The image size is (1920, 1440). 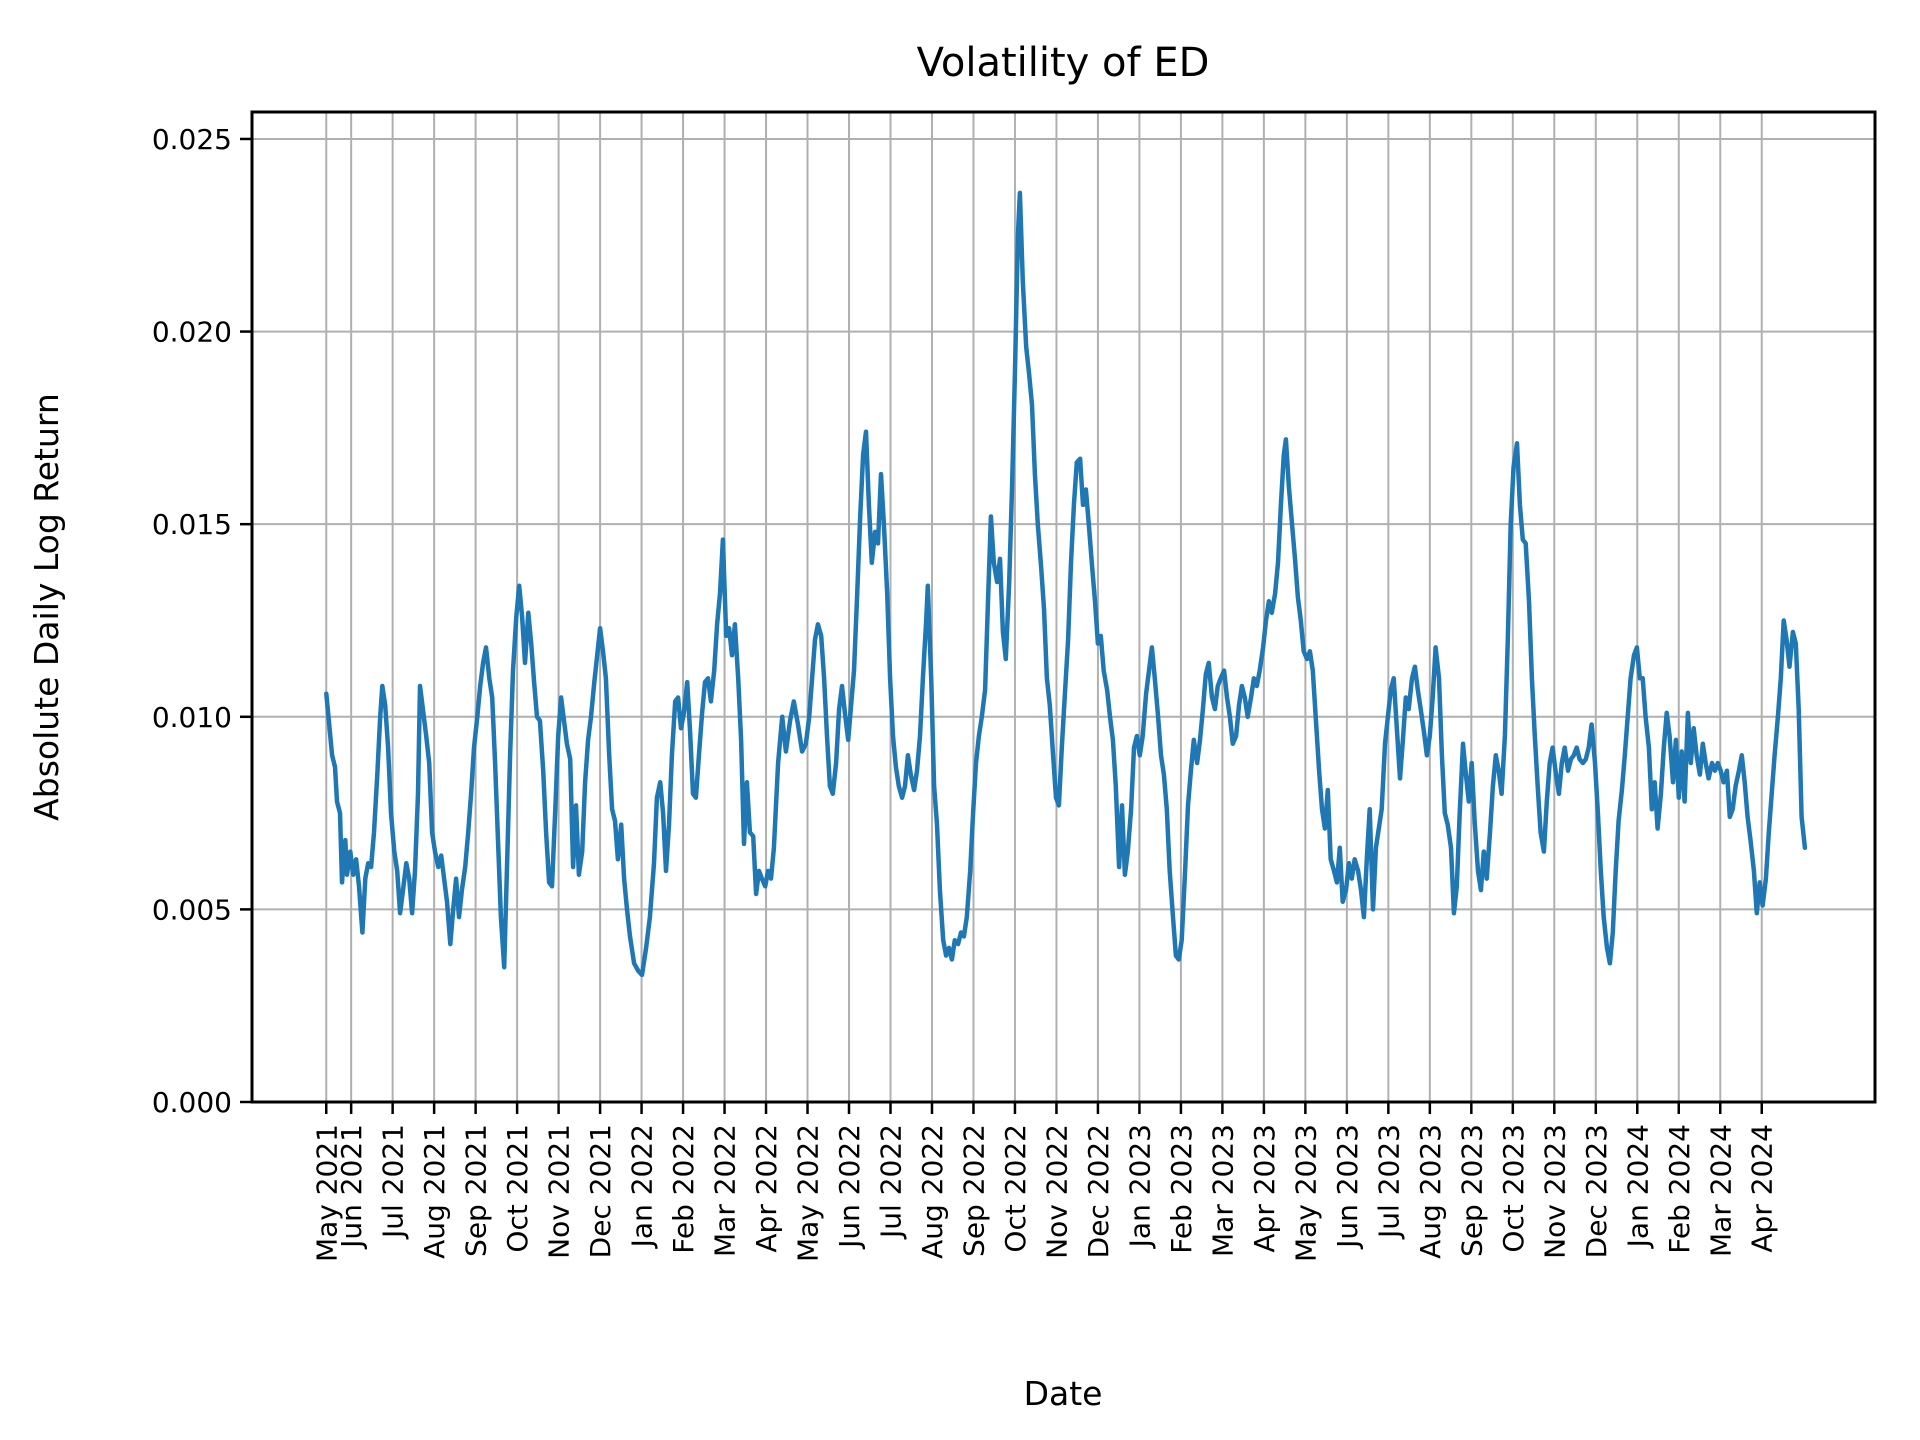 What do you see at coordinates (192, 909) in the screenshot?
I see `y-tick-label: 0.005` at bounding box center [192, 909].